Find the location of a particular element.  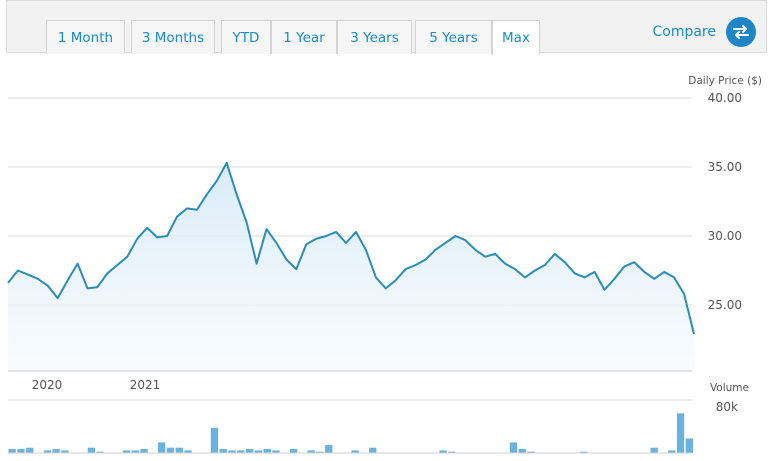

price-axis-label: Daily Price ($) is located at coordinates (725, 81).